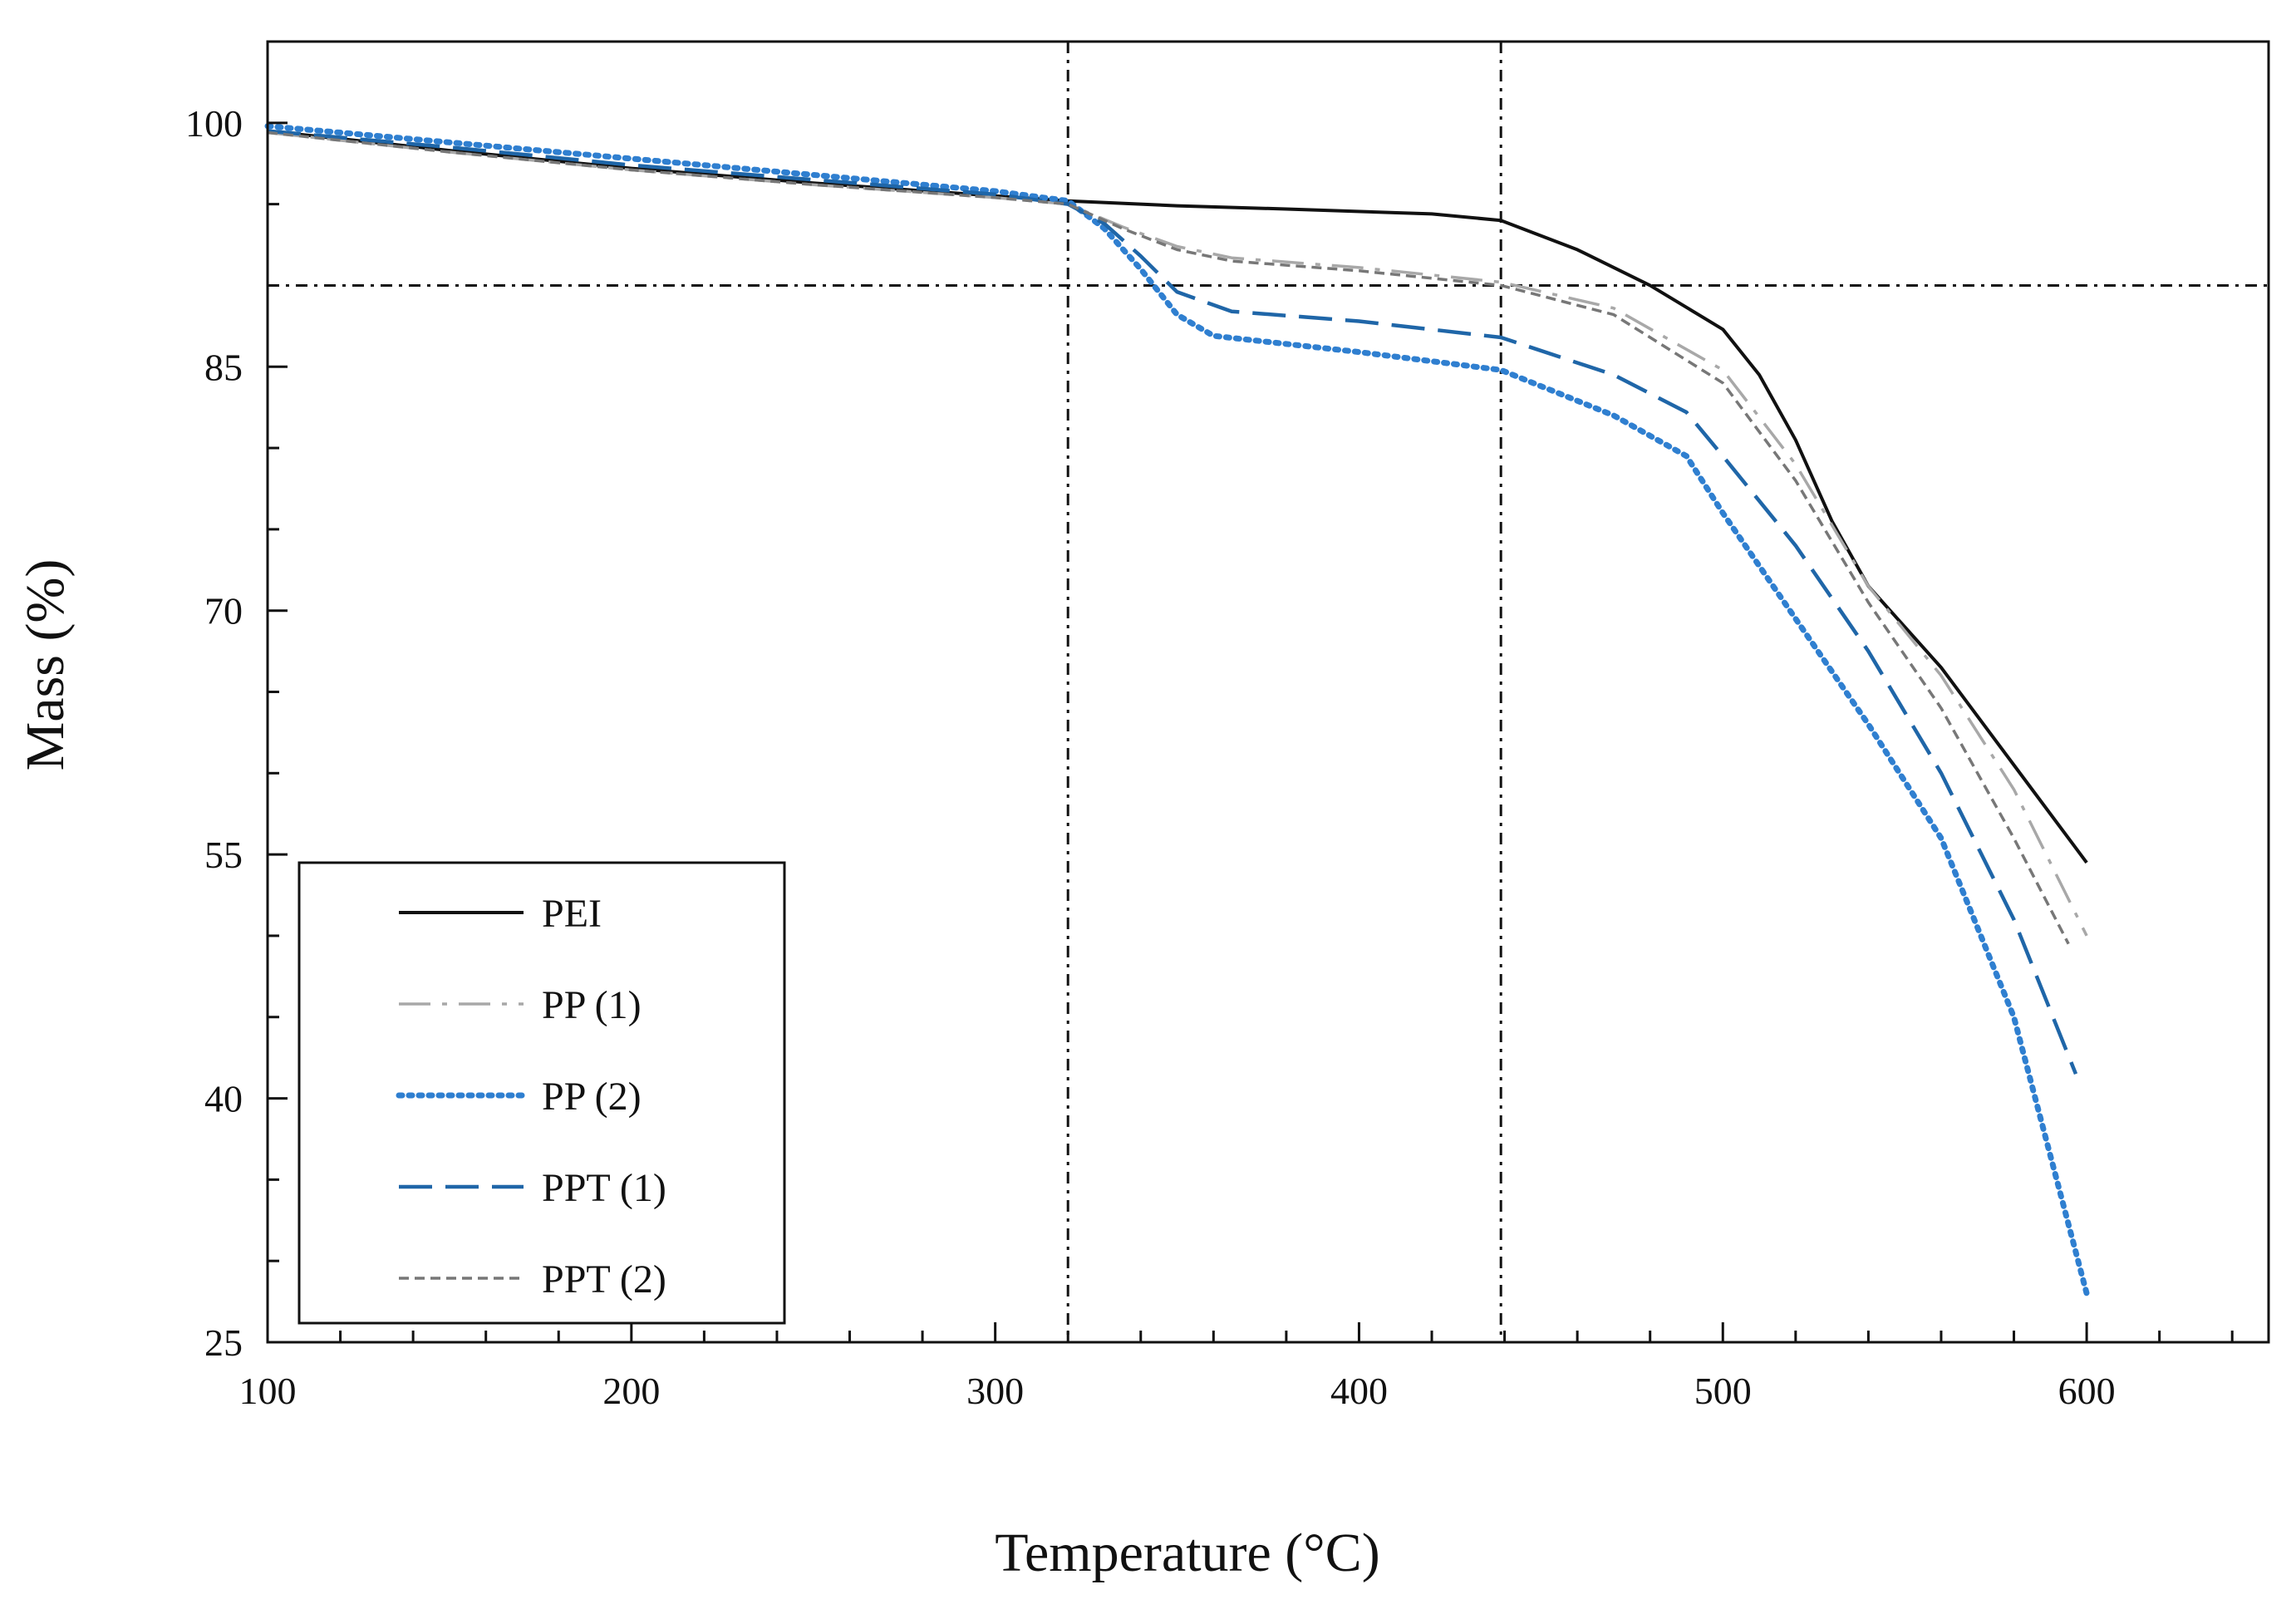 This screenshot has width=2296, height=1609. I want to click on x-tick-label: 100, so click(268, 1391).